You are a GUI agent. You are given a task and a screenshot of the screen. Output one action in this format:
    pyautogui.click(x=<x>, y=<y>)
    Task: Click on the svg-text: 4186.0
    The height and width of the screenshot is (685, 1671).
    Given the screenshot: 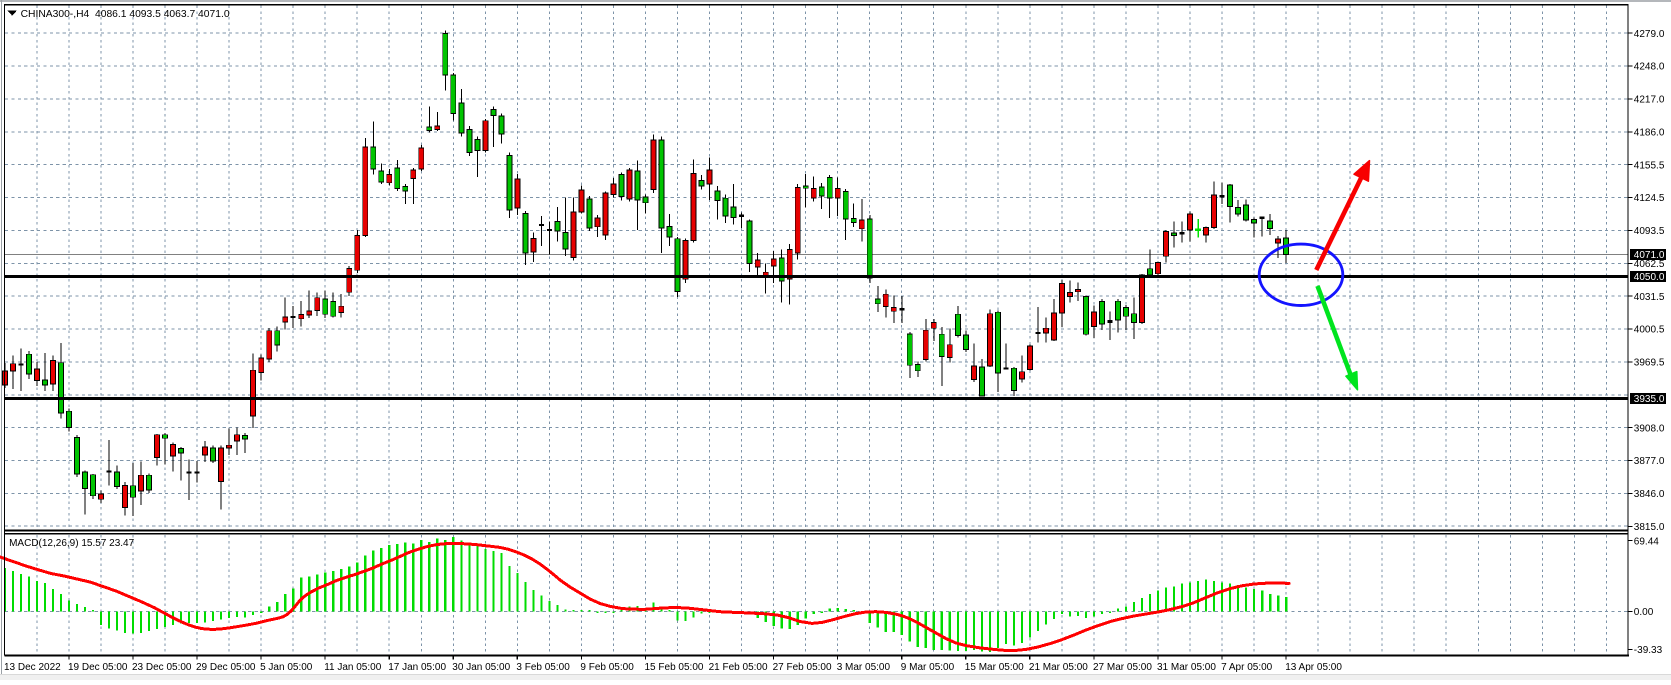 What is the action you would take?
    pyautogui.click(x=1649, y=132)
    